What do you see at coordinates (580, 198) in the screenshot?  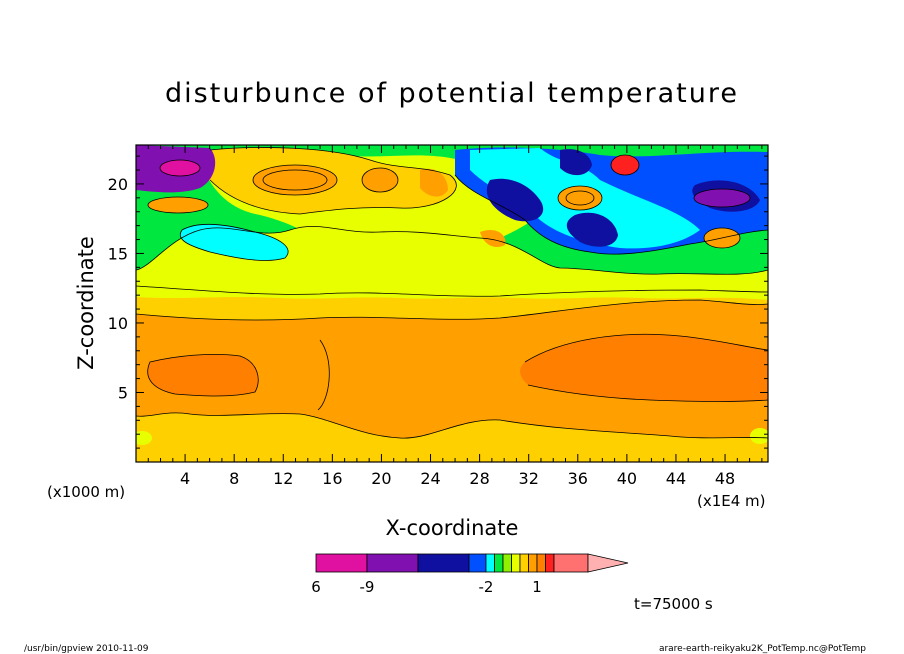 I see `layer-orange-east-a` at bounding box center [580, 198].